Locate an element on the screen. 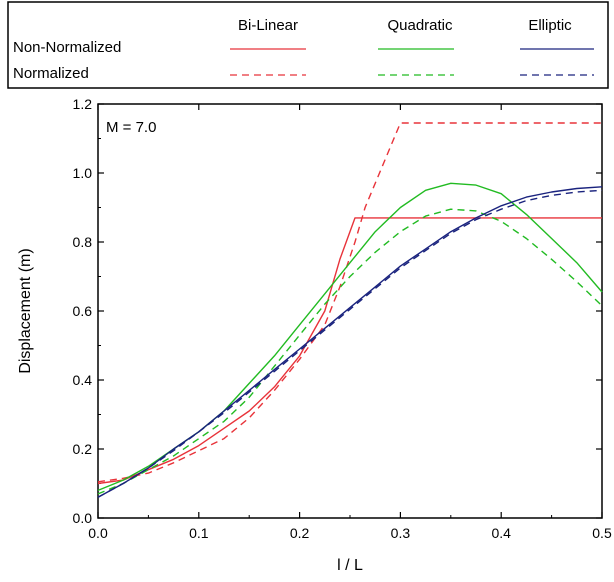 The width and height of the screenshot is (614, 582). x-axis-label: l / L is located at coordinates (350, 565).